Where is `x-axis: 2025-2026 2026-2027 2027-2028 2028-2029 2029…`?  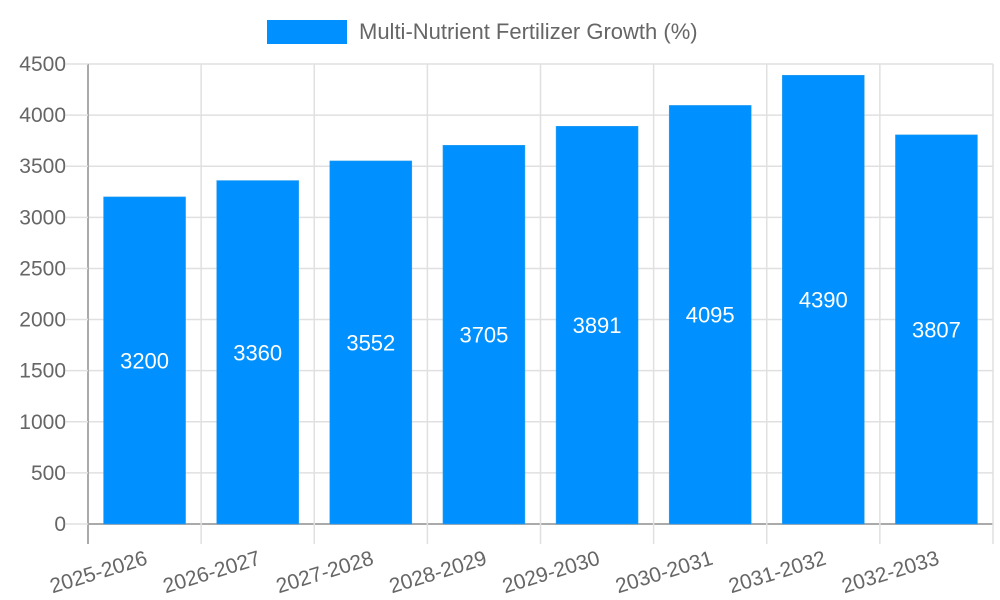 x-axis: 2025-2026 2026-2027 2027-2028 2028-2029 2029… is located at coordinates (494, 572).